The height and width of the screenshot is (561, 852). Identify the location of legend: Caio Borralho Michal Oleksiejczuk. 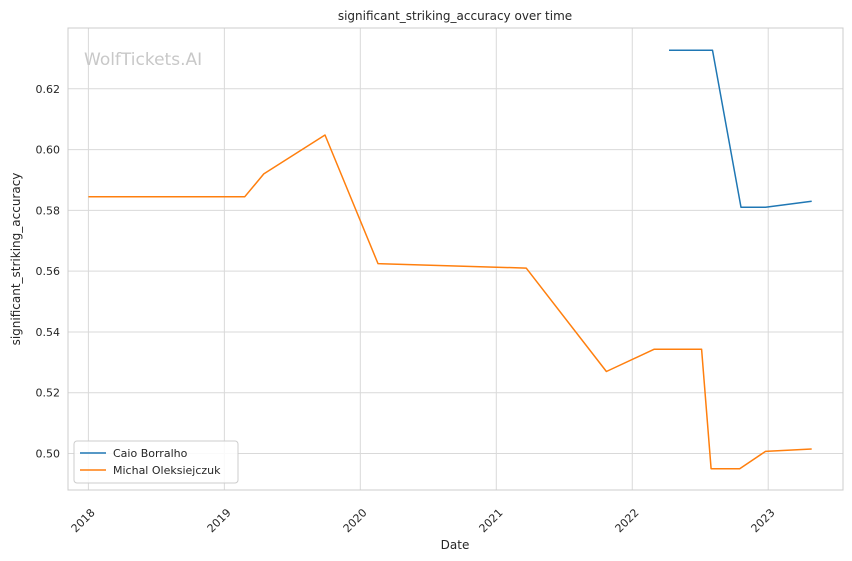
(156, 462).